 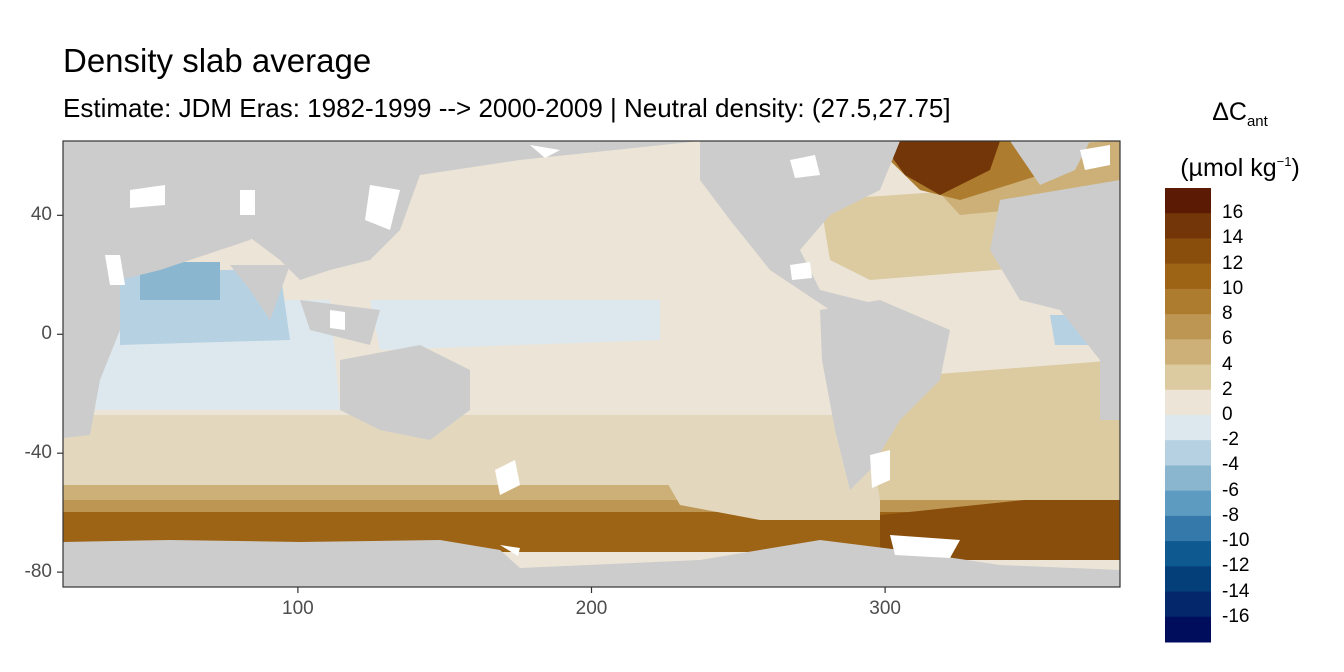 I want to click on legend-label: 10, so click(x=1233, y=288).